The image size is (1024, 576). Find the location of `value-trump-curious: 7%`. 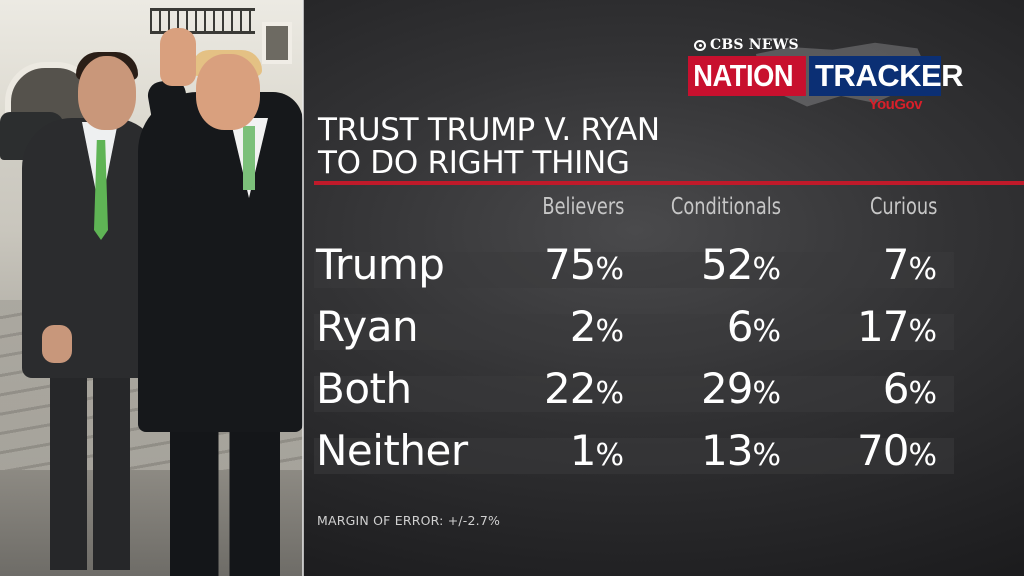

value-trump-curious: 7% is located at coordinates (837, 264).